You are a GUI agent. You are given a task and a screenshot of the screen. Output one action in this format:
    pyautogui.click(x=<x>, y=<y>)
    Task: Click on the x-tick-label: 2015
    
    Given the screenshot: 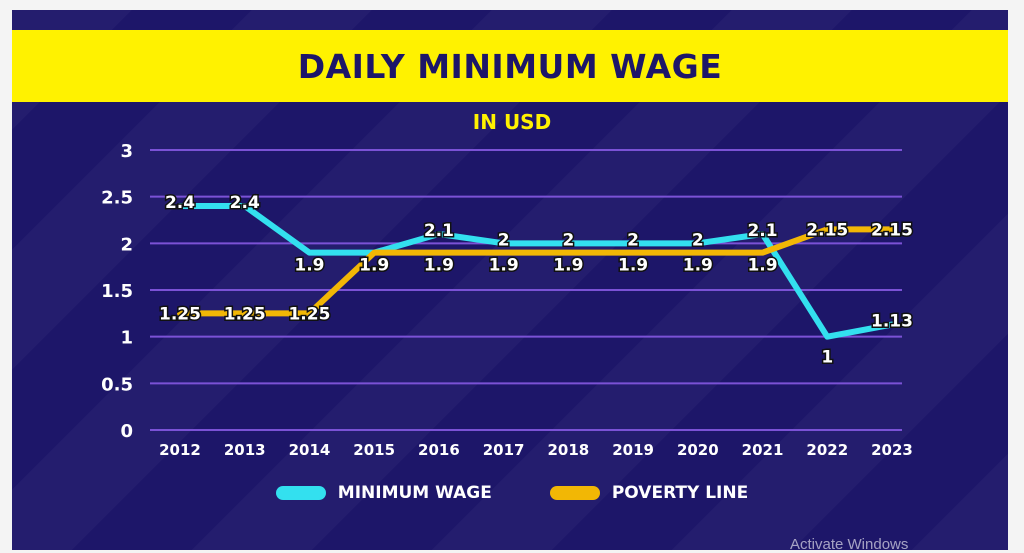 What is the action you would take?
    pyautogui.click(x=374, y=450)
    